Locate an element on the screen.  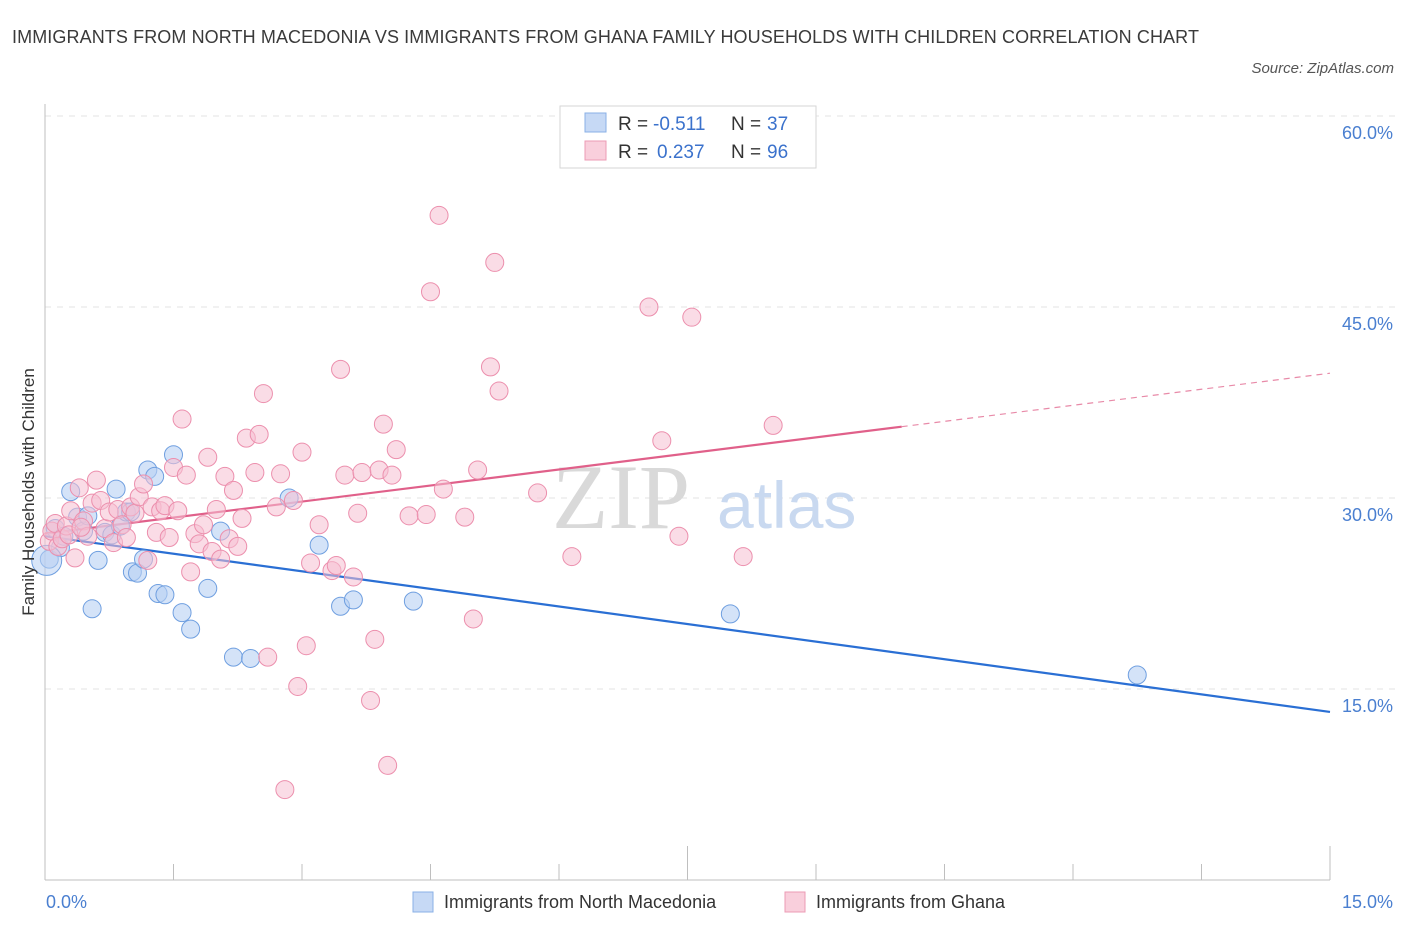
y-axis-label: Family Households with Children is located at coordinates (28, 492).